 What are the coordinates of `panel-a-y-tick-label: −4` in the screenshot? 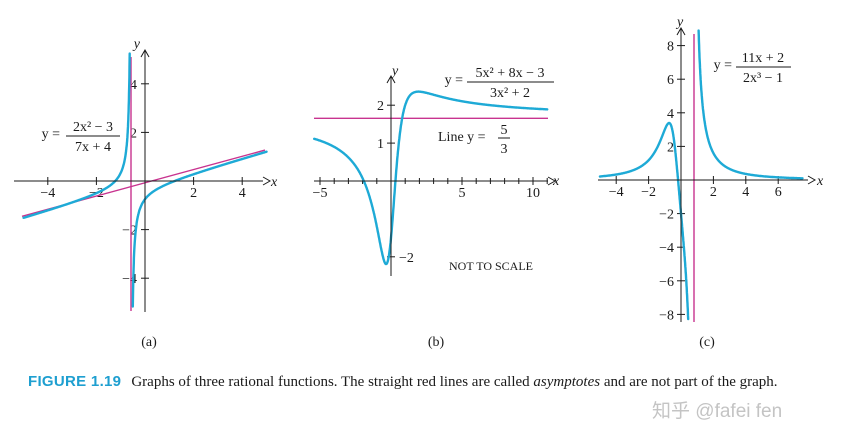 It's located at (129, 279).